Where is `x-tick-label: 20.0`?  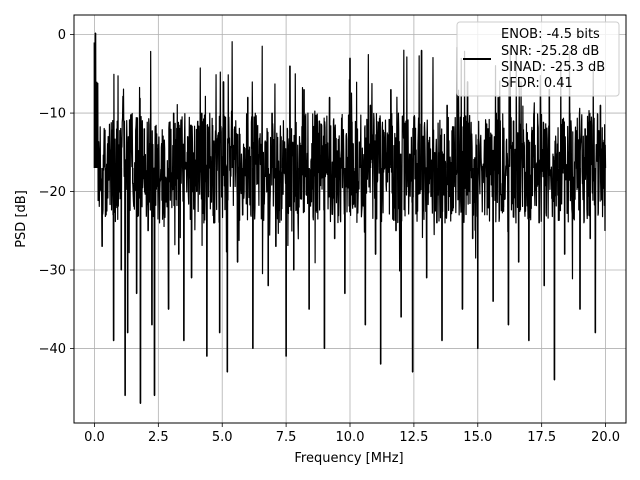 x-tick-label: 20.0 is located at coordinates (605, 437).